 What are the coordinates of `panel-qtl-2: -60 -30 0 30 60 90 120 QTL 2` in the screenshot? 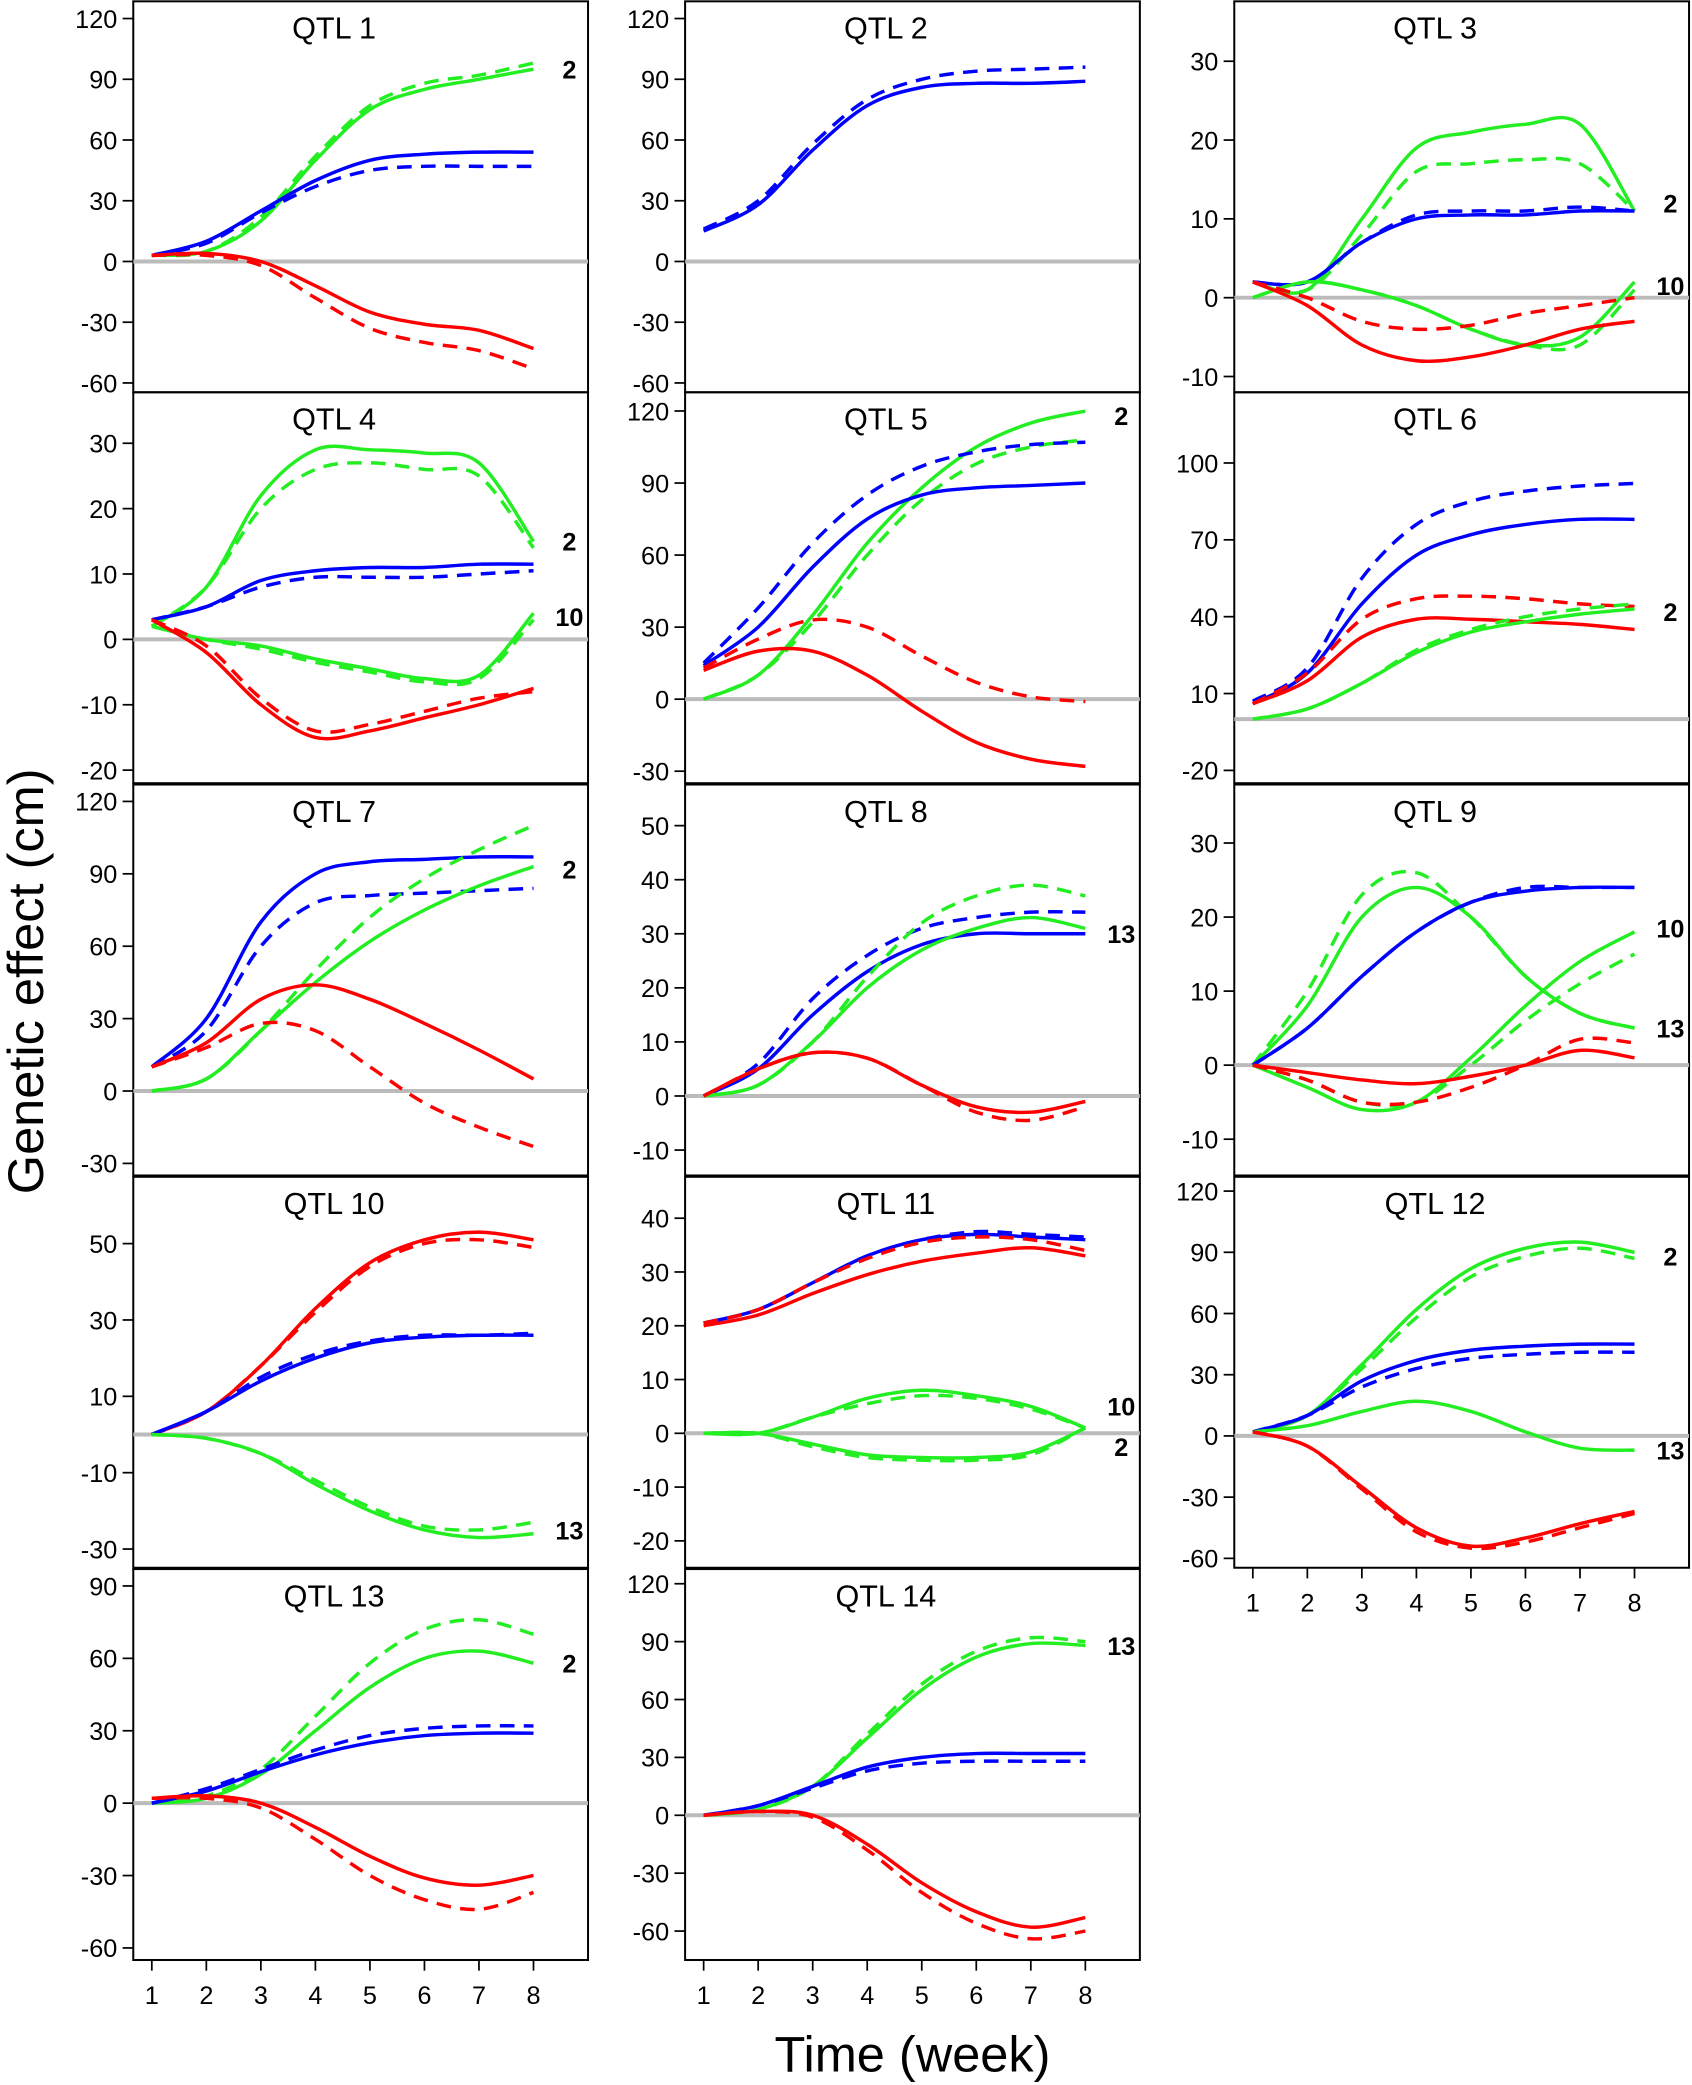 It's located at (884, 199).